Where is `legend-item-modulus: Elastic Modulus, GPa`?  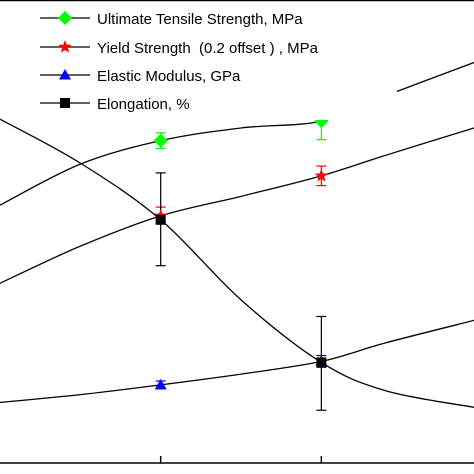 legend-item-modulus: Elastic Modulus, GPa is located at coordinates (140, 76).